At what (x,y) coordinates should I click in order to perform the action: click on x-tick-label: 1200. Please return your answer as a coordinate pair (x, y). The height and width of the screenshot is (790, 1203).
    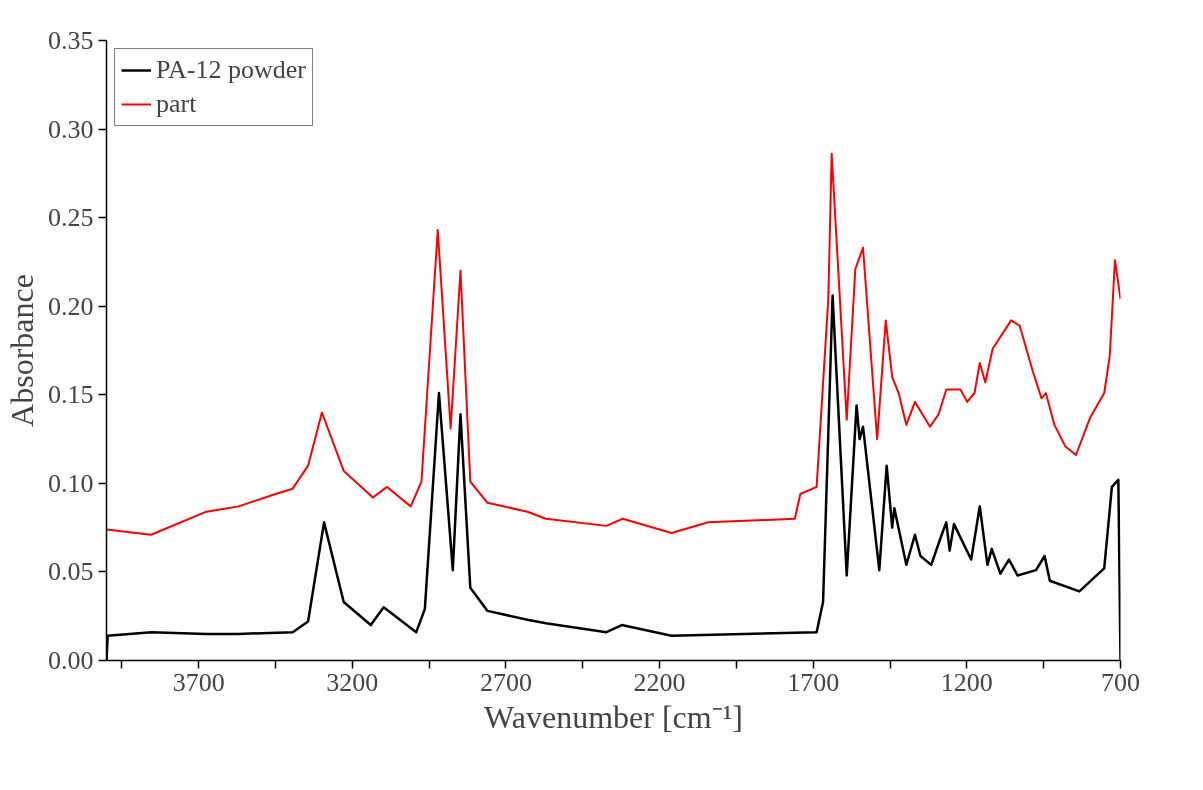
    Looking at the image, I should click on (966, 682).